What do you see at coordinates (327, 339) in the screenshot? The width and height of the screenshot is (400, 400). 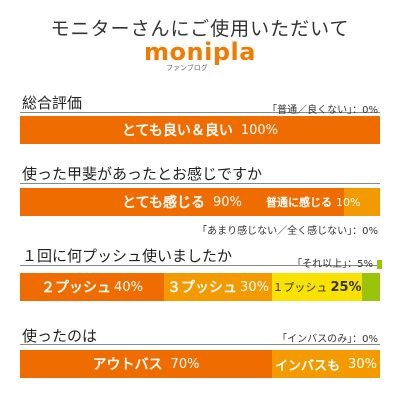 I see `note-zero: 「インバスのみ」：0%` at bounding box center [327, 339].